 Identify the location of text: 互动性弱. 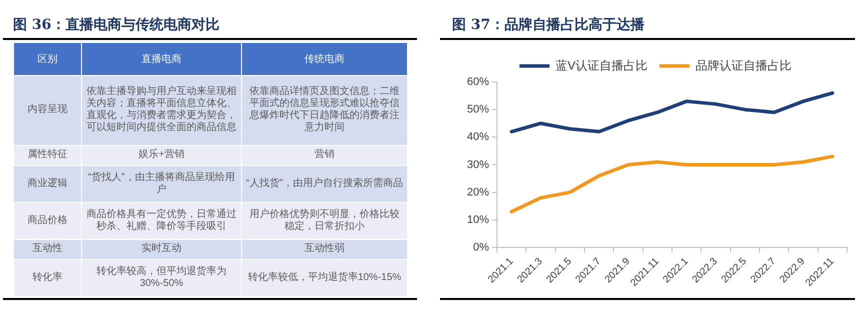
(324, 248).